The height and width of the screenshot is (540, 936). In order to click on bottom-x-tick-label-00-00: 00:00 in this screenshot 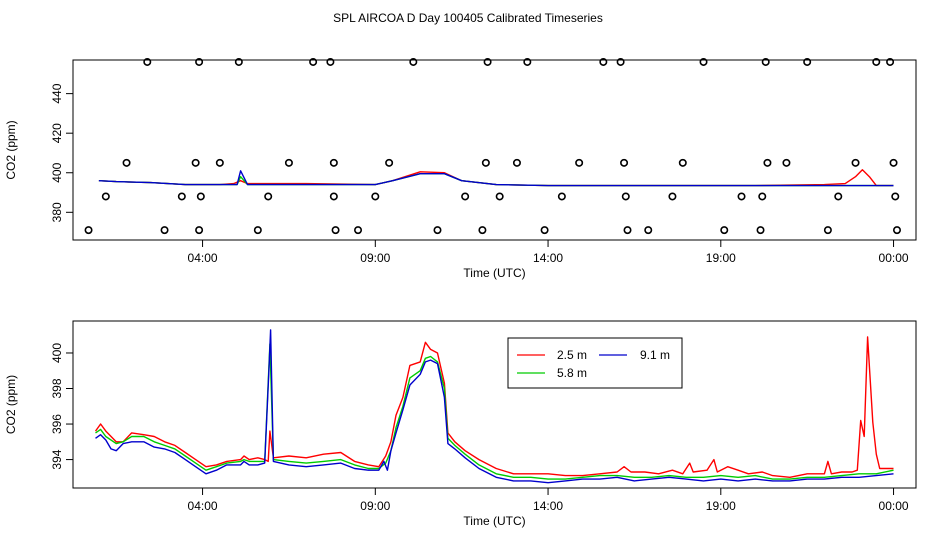, I will do `click(894, 506)`.